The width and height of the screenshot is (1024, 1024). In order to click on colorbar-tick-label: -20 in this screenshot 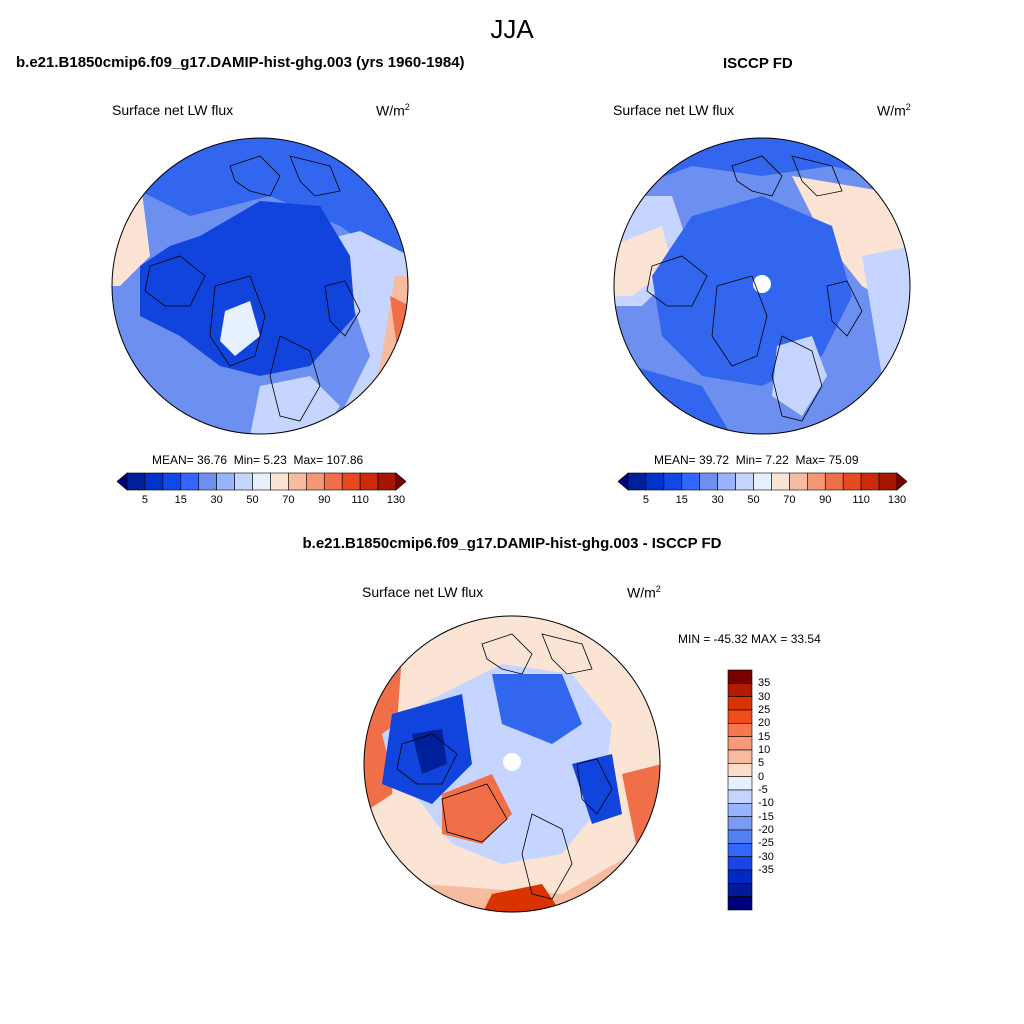, I will do `click(766, 830)`.